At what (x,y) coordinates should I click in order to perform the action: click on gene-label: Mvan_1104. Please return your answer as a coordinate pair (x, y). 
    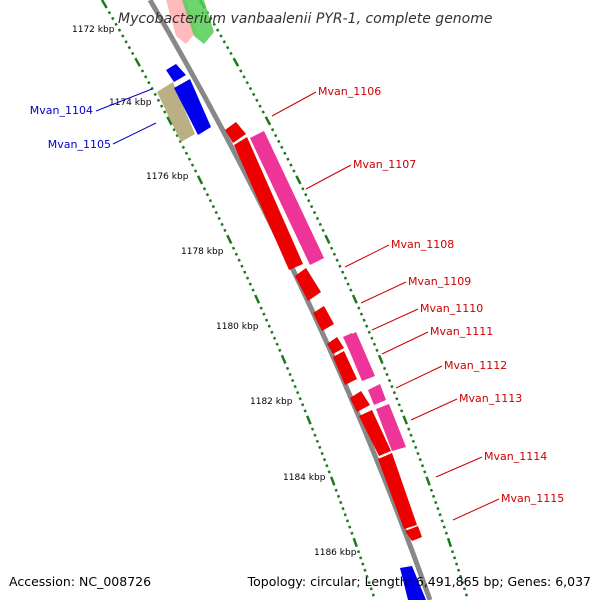
    Looking at the image, I should click on (61, 110).